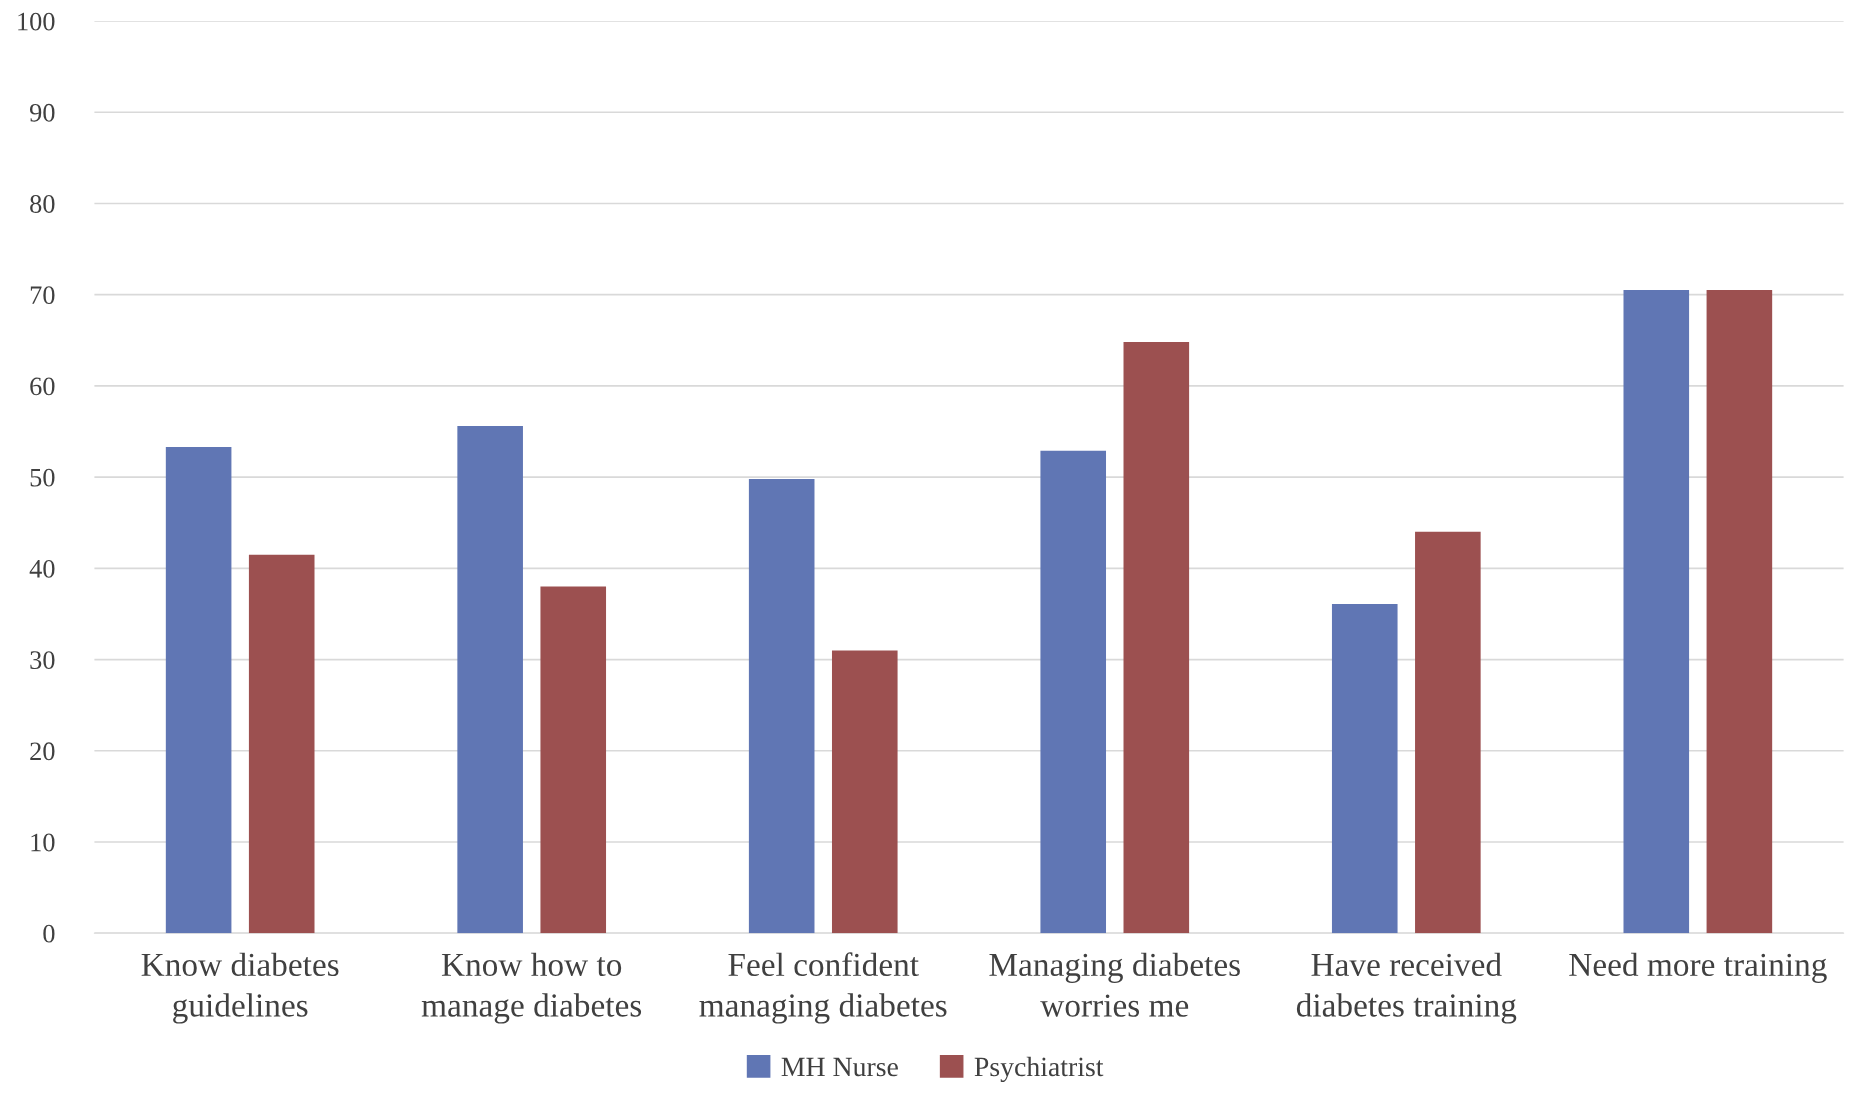  What do you see at coordinates (839, 1067) in the screenshot?
I see `legend-label: MH Nurse` at bounding box center [839, 1067].